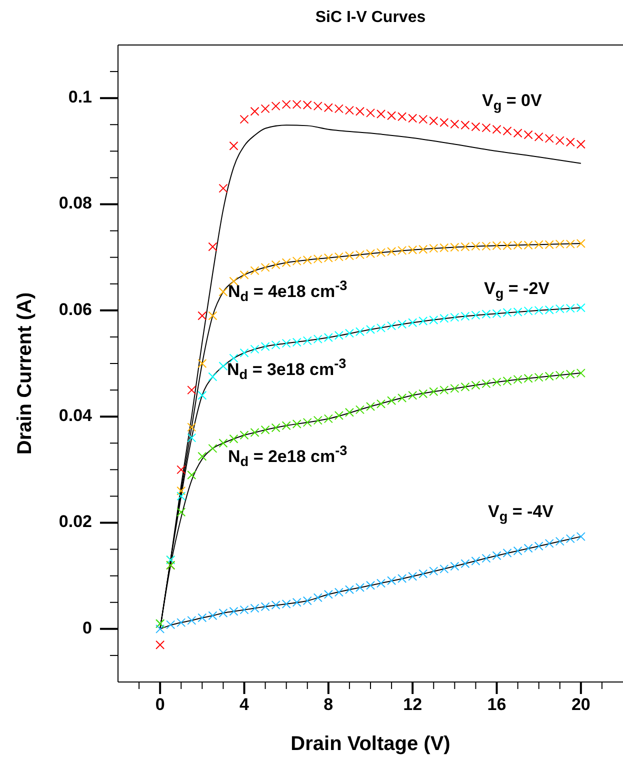 This screenshot has width=623, height=760. What do you see at coordinates (75, 203) in the screenshot?
I see `y-tick-label: 0.08` at bounding box center [75, 203].